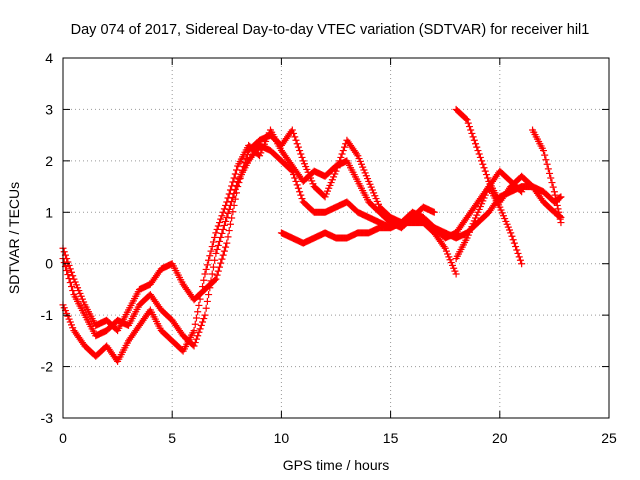 This screenshot has width=640, height=480. I want to click on y-tick-label: 3, so click(49, 109).